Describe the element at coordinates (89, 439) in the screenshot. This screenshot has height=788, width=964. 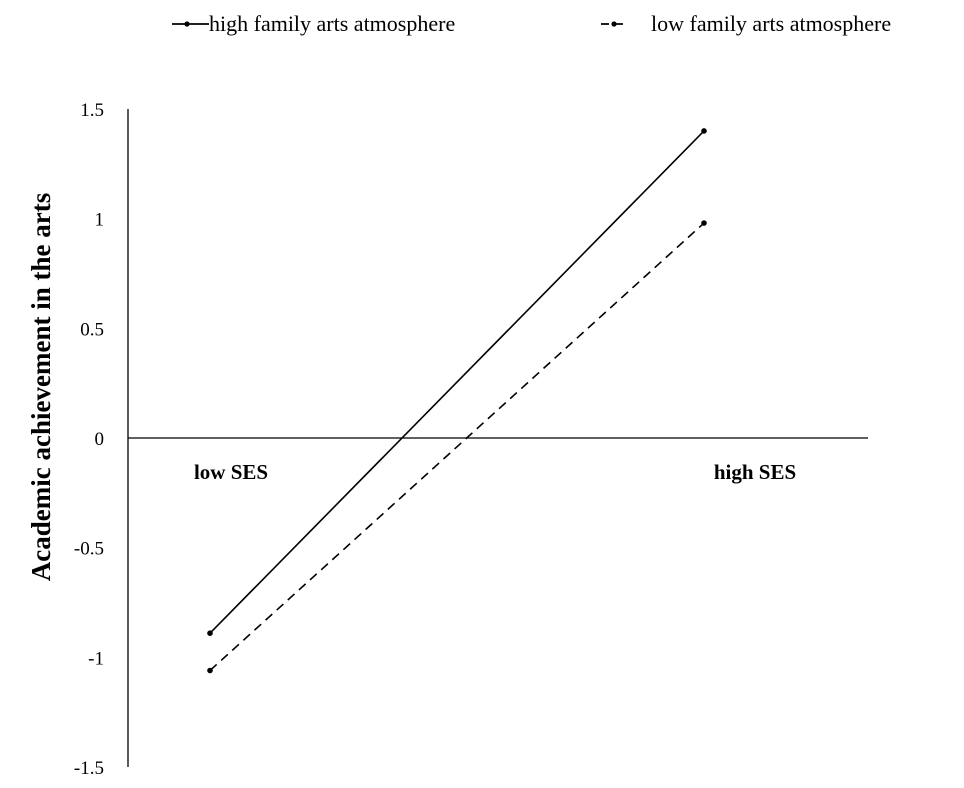
I see `y-axis-ticks: 1.5 1 0.5 0 -0.5 -1 -1.5` at that location.